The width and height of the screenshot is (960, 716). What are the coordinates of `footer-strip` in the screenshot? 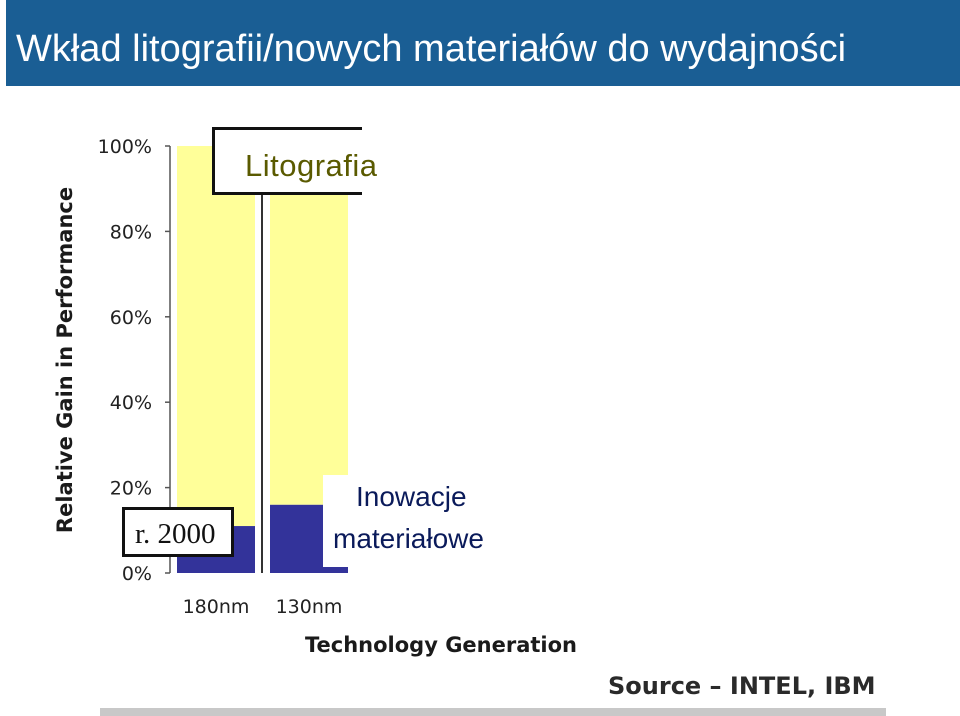 It's located at (493, 712).